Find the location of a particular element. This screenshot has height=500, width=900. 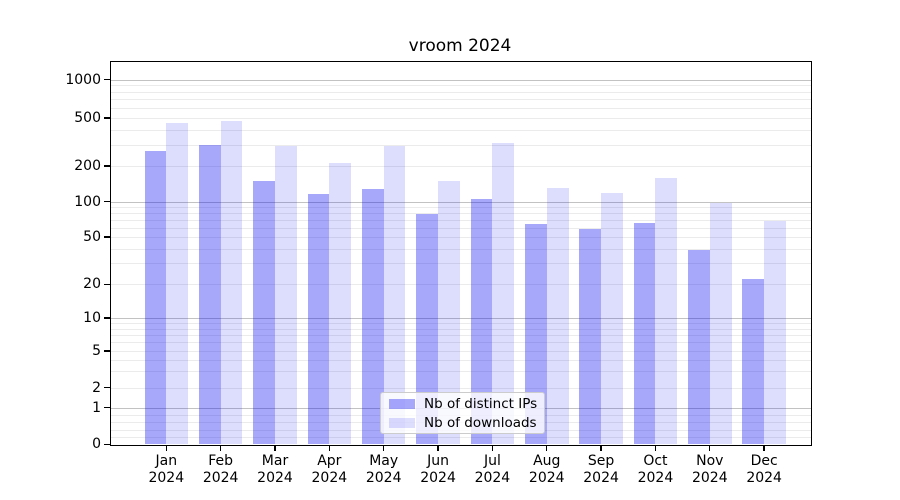

legend-label: Nb of downloads is located at coordinates (480, 422).